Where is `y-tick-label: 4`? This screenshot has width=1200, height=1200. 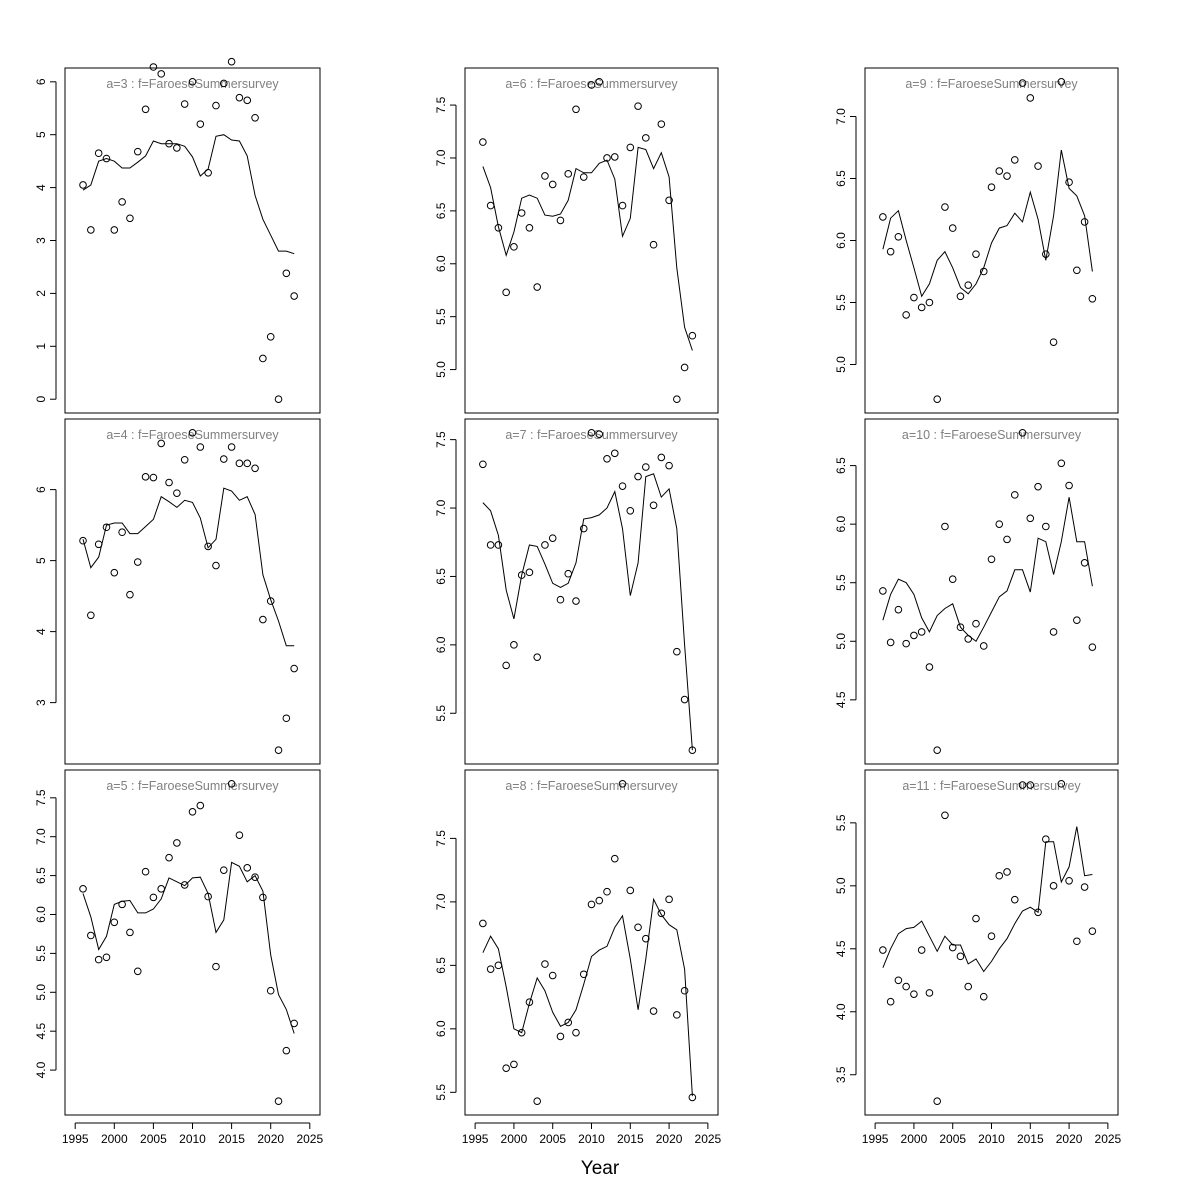
y-tick-label: 4 is located at coordinates (41, 631).